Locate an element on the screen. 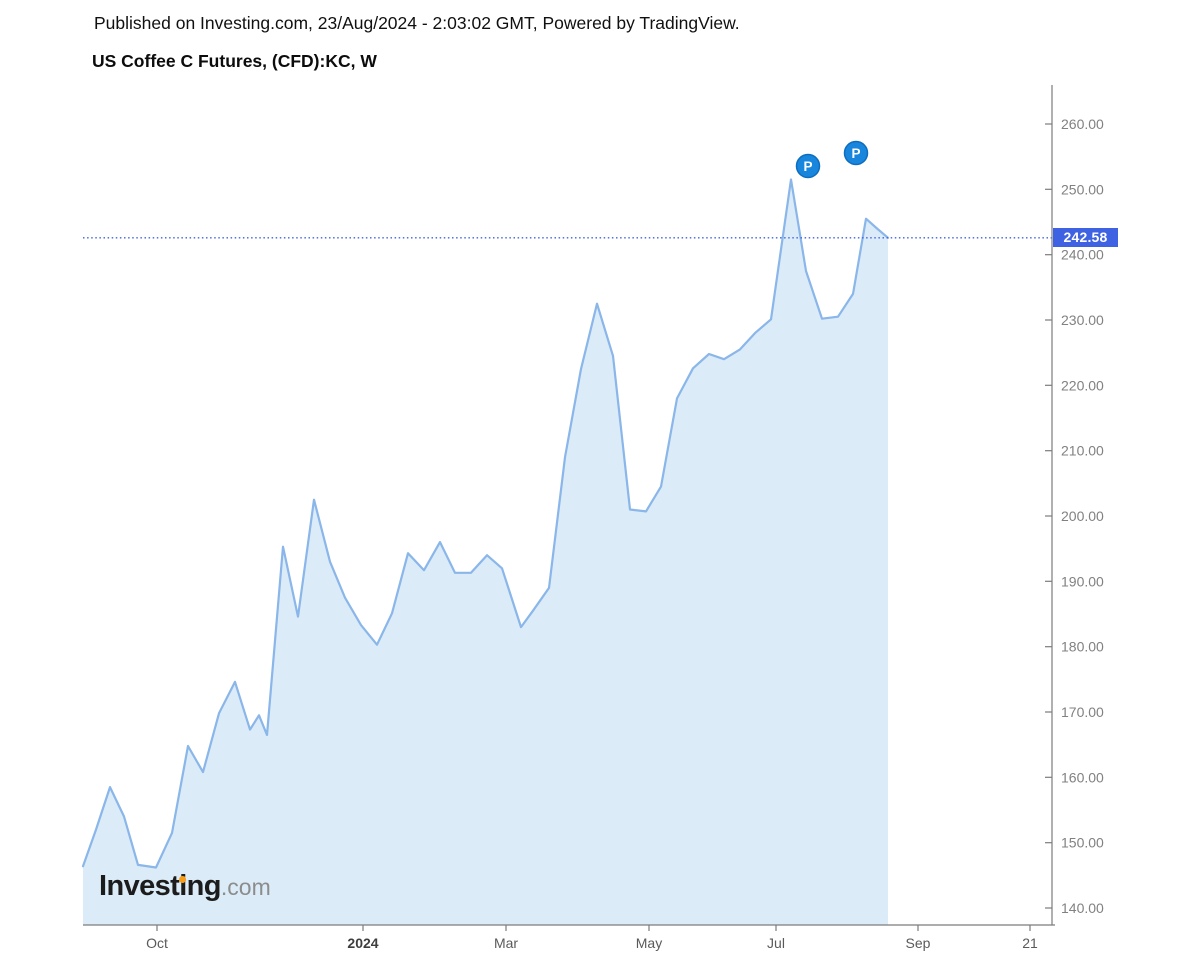  investing-logo-suffix: .com is located at coordinates (245, 887).